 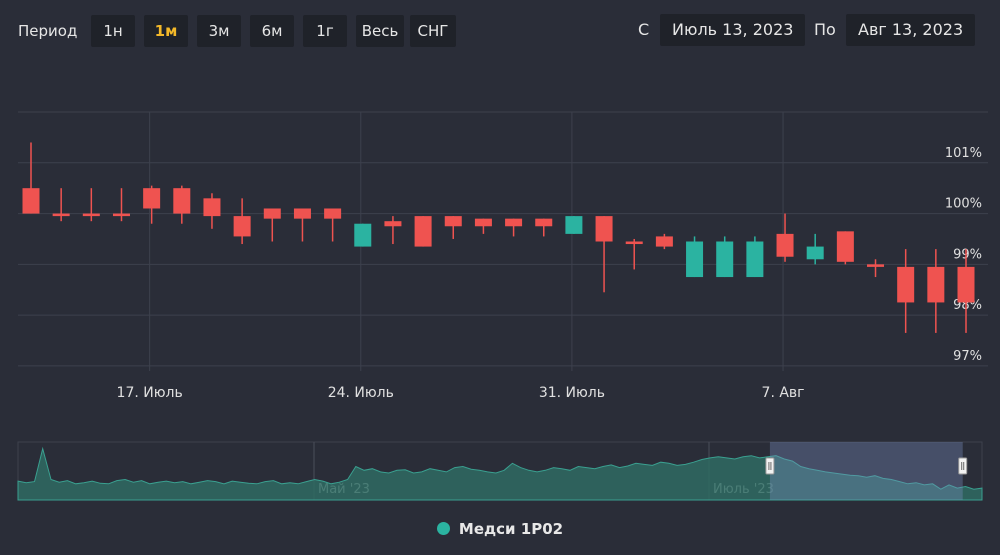 I want to click on period-all-button: Весь, so click(x=380, y=31).